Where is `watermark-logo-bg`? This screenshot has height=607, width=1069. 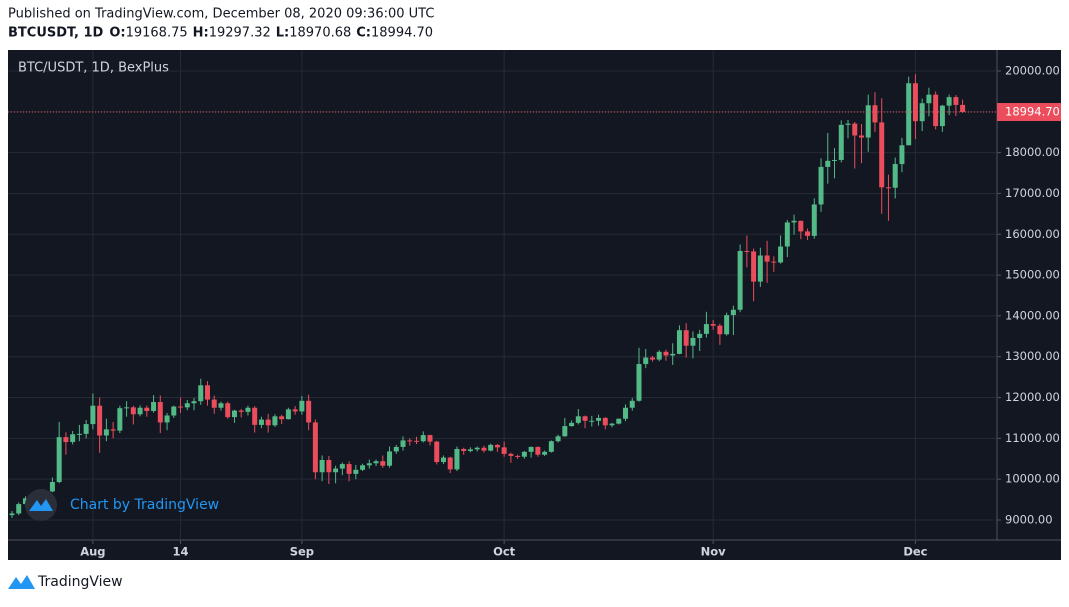
watermark-logo-bg is located at coordinates (41, 505).